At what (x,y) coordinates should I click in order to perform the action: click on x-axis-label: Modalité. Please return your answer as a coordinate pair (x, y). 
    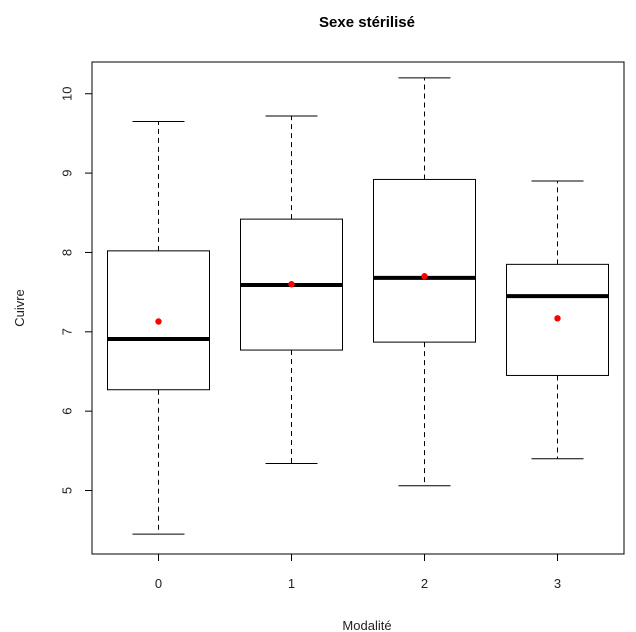
    Looking at the image, I should click on (366, 625).